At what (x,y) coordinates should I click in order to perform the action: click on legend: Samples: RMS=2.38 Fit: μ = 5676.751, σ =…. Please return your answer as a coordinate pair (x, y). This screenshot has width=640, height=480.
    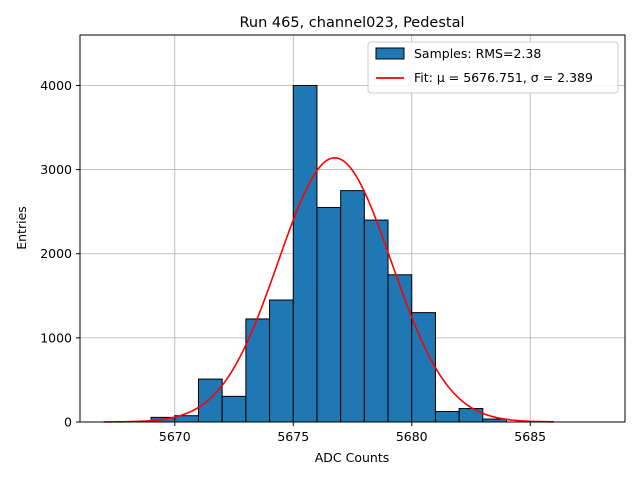
    Looking at the image, I should click on (493, 67).